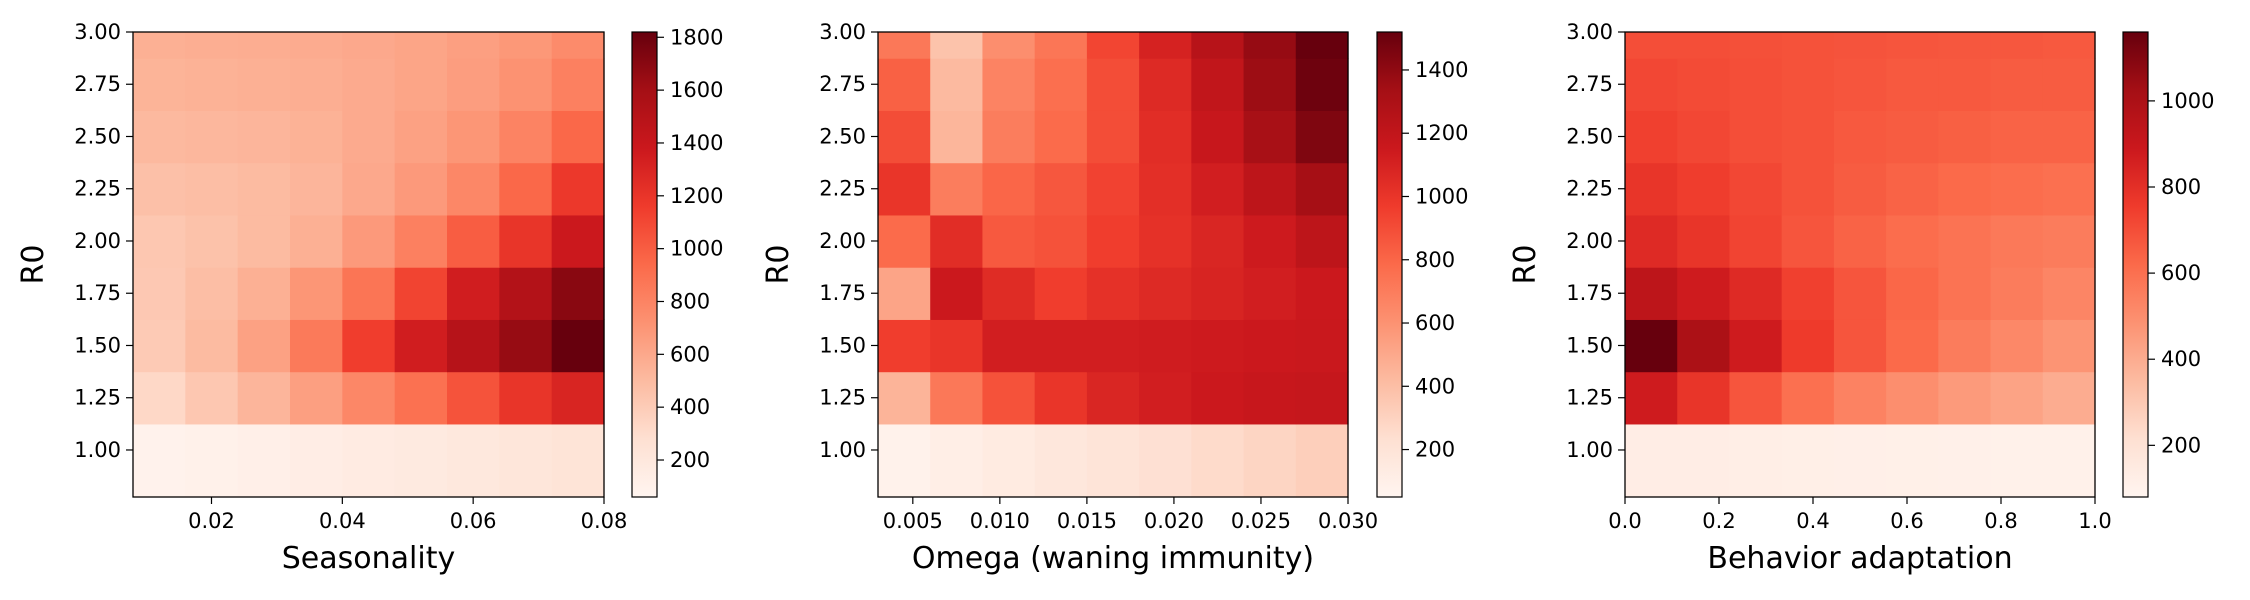 This screenshot has height=600, width=2250. I want to click on x-tick-label: 0.4, so click(1812, 521).